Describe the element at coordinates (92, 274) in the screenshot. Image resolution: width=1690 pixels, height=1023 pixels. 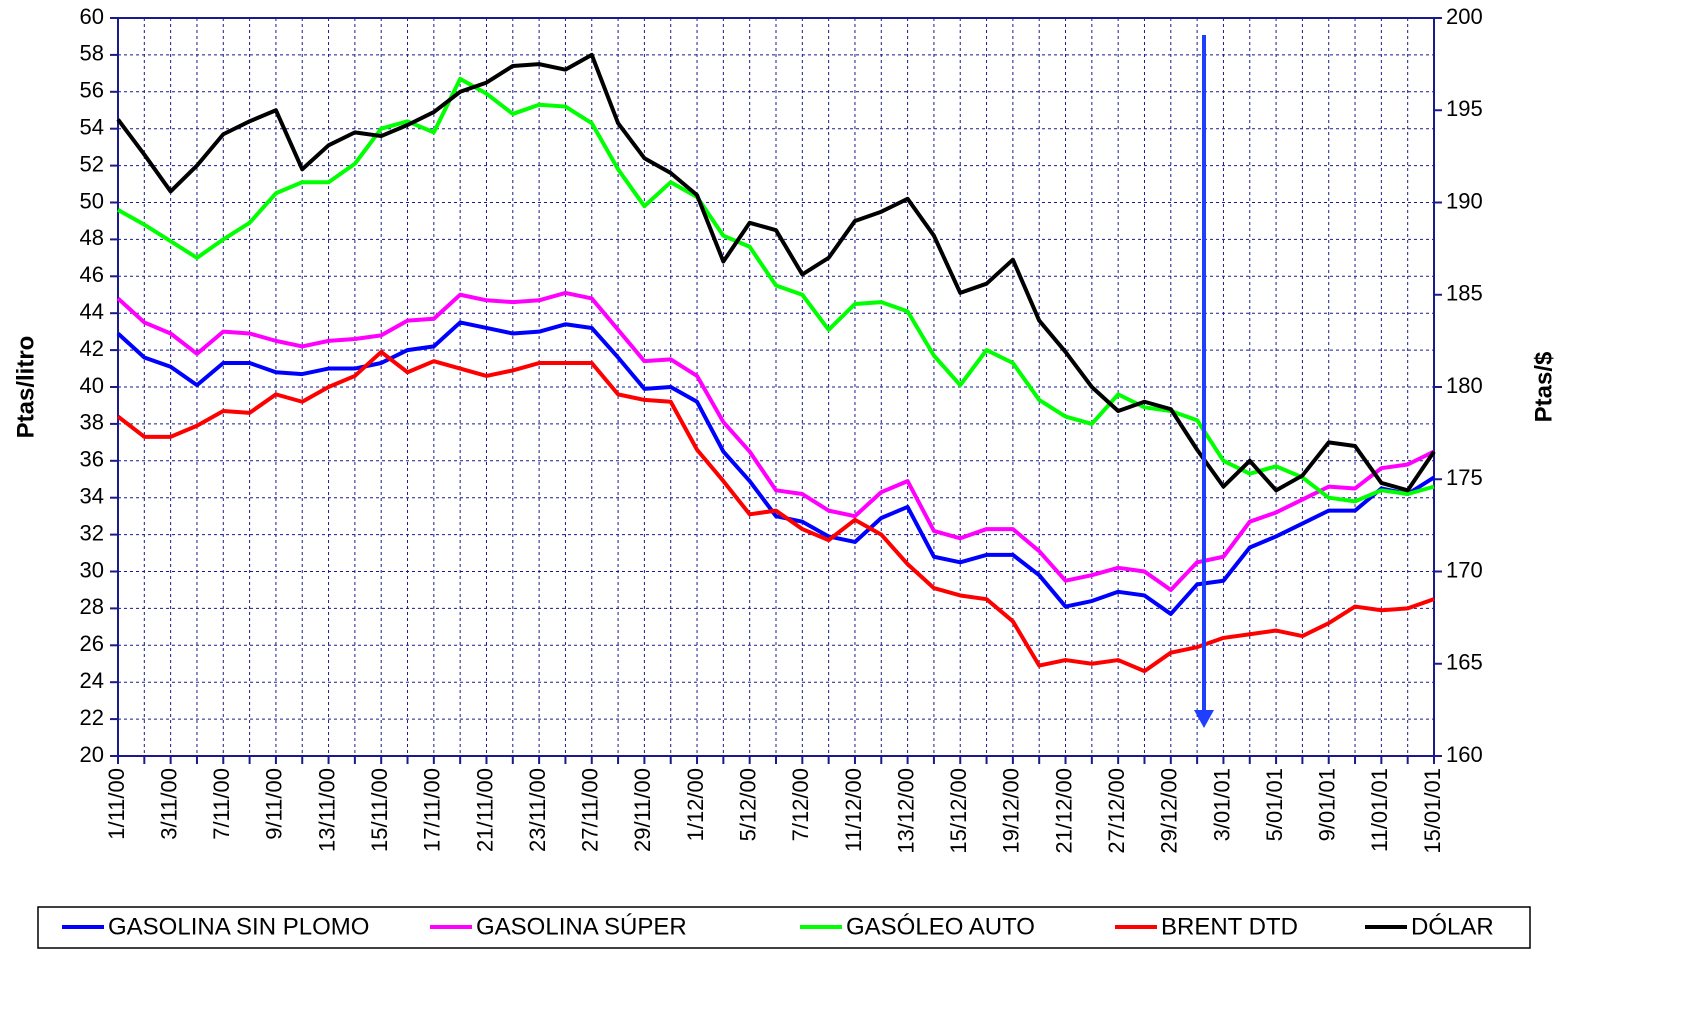
I see `y-tick-label: 46` at that location.